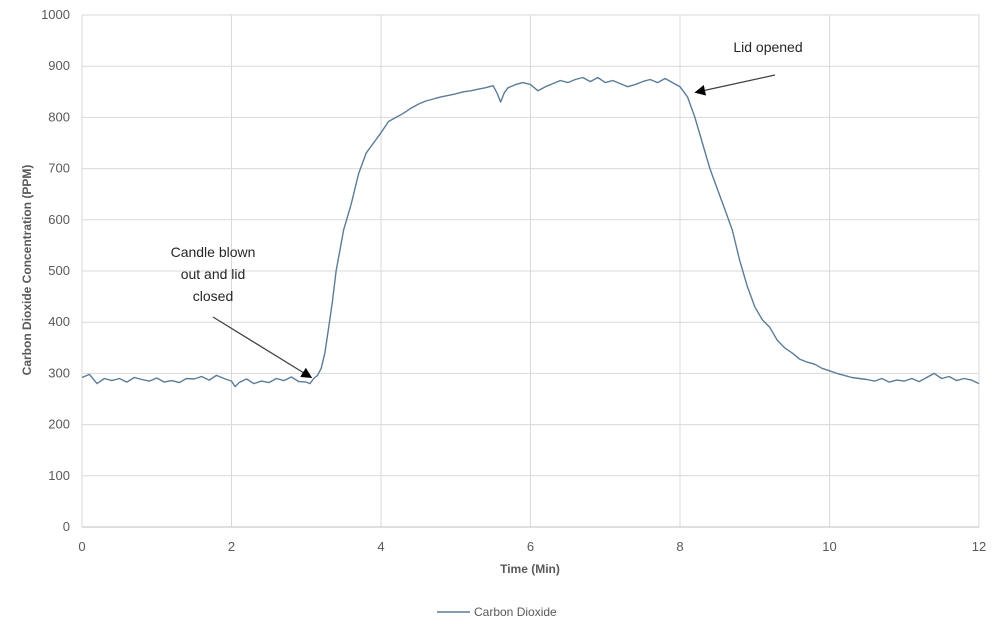 Image resolution: width=998 pixels, height=628 pixels. Describe the element at coordinates (59, 372) in the screenshot. I see `y-tick-label: 300` at that location.